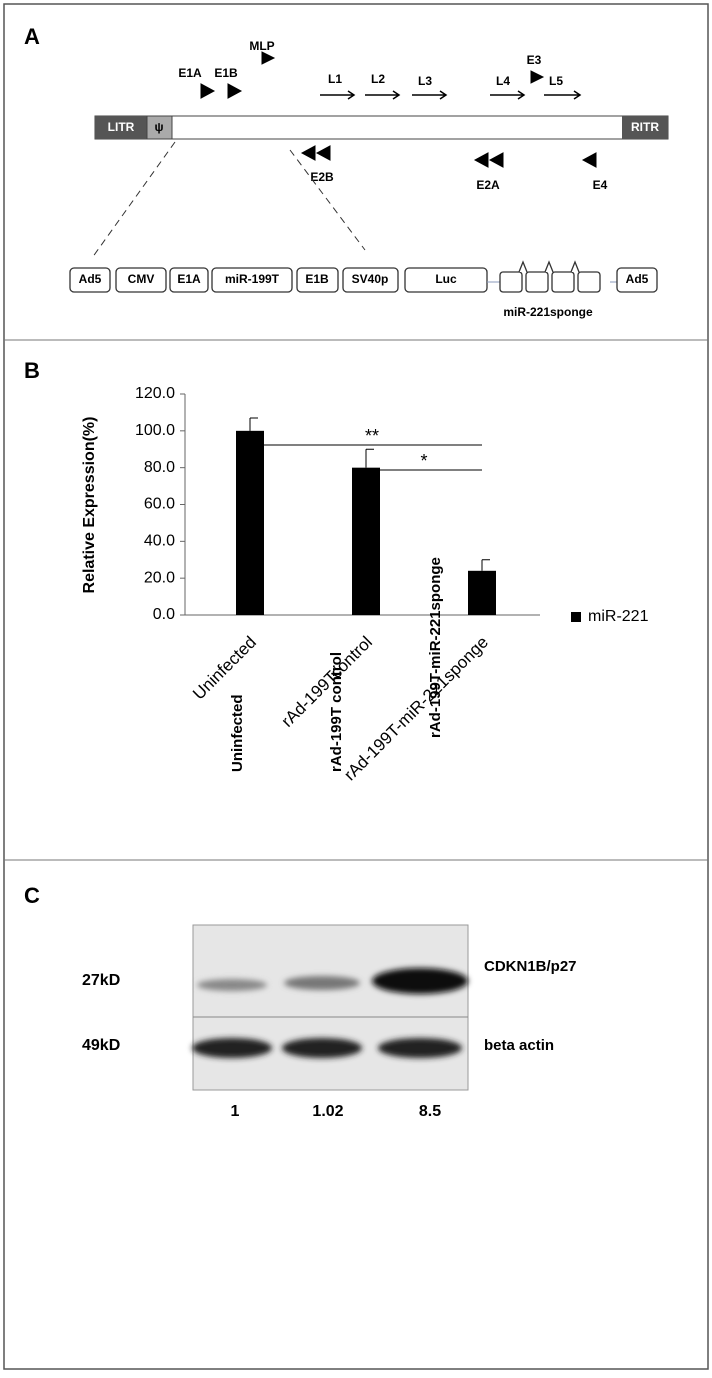  Describe the element at coordinates (530, 966) in the screenshot. I see `protein: CDKN1B/p27` at that location.